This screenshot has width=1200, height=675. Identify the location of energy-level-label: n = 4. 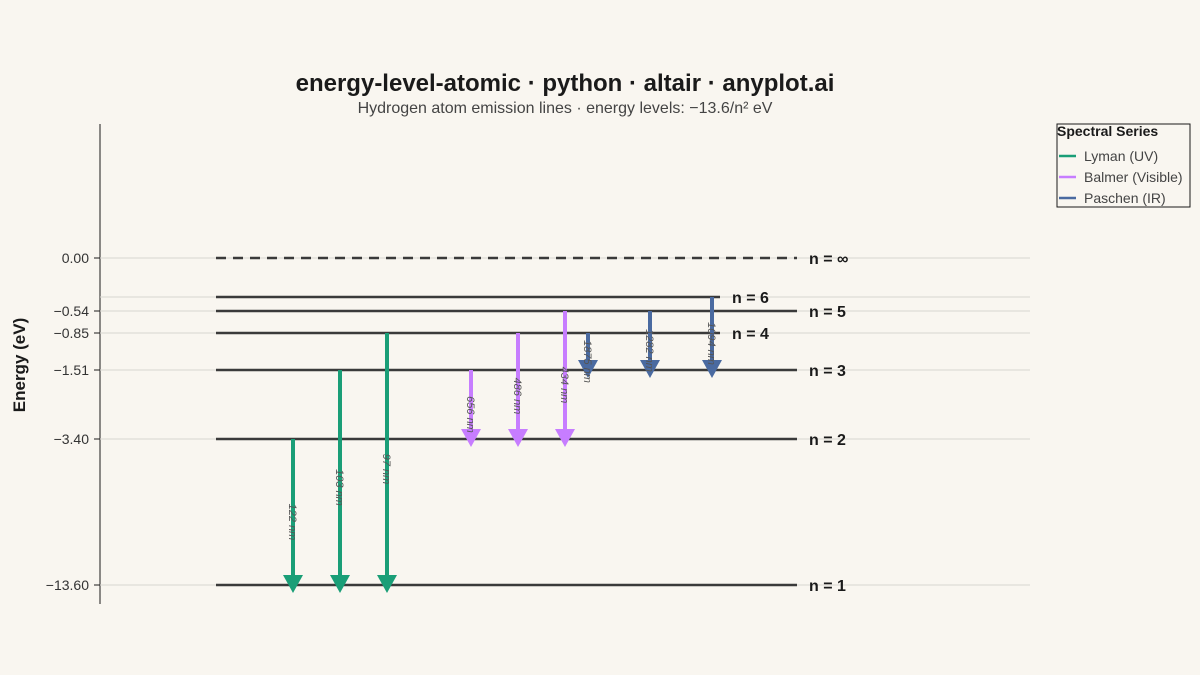
(750, 334).